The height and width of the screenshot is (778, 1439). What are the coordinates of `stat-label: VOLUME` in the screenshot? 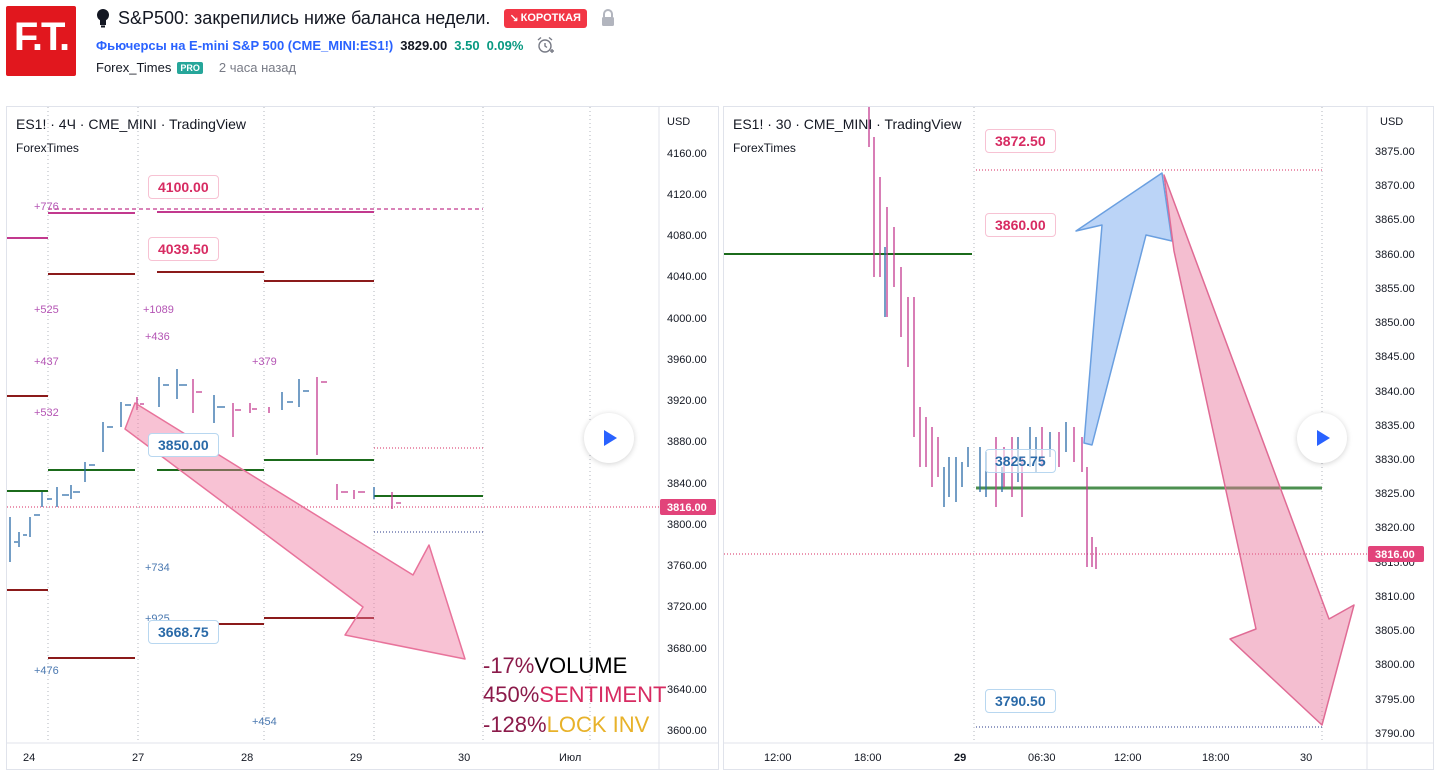 It's located at (581, 665).